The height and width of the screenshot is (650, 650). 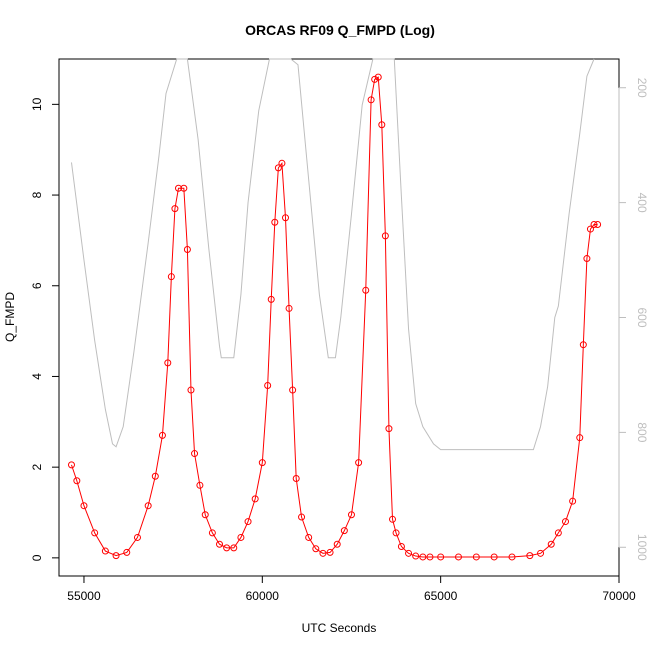 What do you see at coordinates (37, 467) in the screenshot?
I see `y-tick-label: 2` at bounding box center [37, 467].